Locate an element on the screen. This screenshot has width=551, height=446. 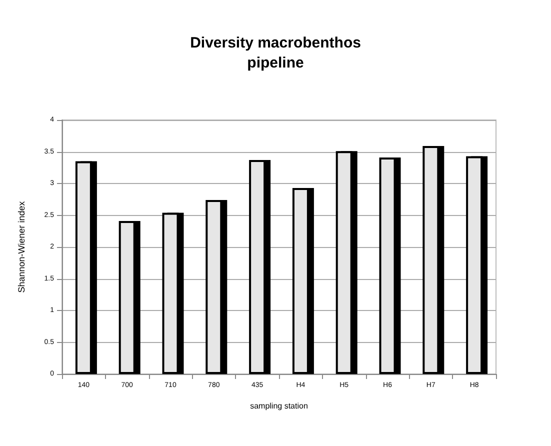
chart-title: Diversity macrobenthos pipeline is located at coordinates (275, 53).